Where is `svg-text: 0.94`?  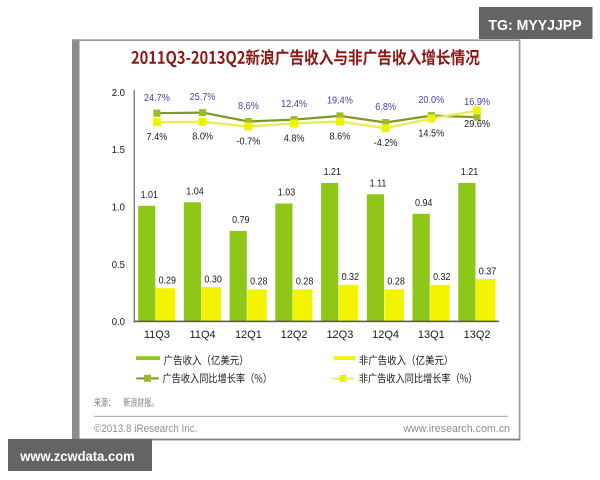 svg-text: 0.94 is located at coordinates (424, 203).